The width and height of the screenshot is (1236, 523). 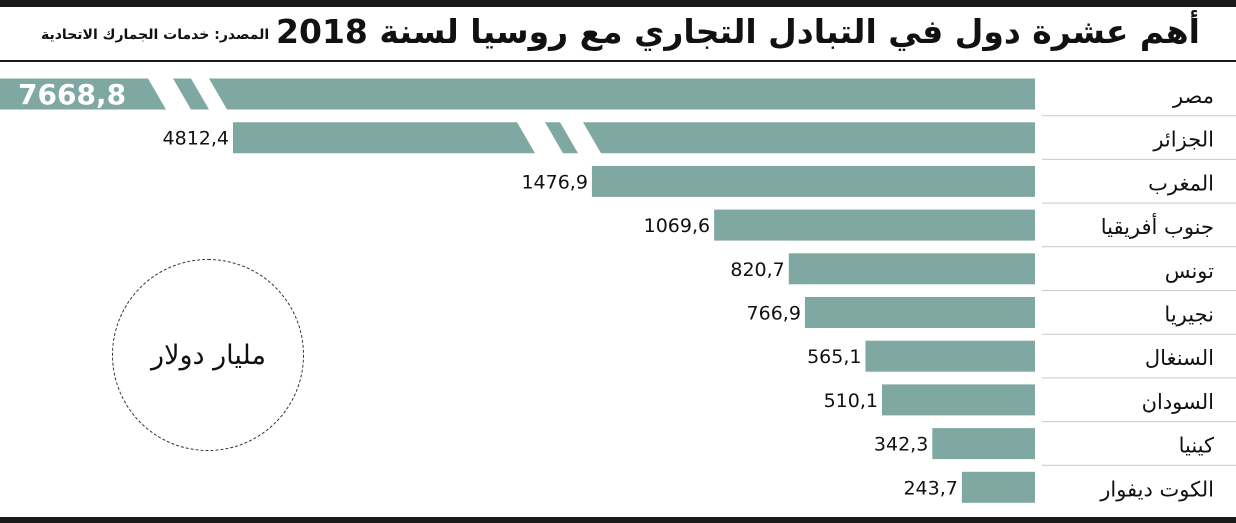 What do you see at coordinates (554, 182) in the screenshot?
I see `value-label: 1476,9` at bounding box center [554, 182].